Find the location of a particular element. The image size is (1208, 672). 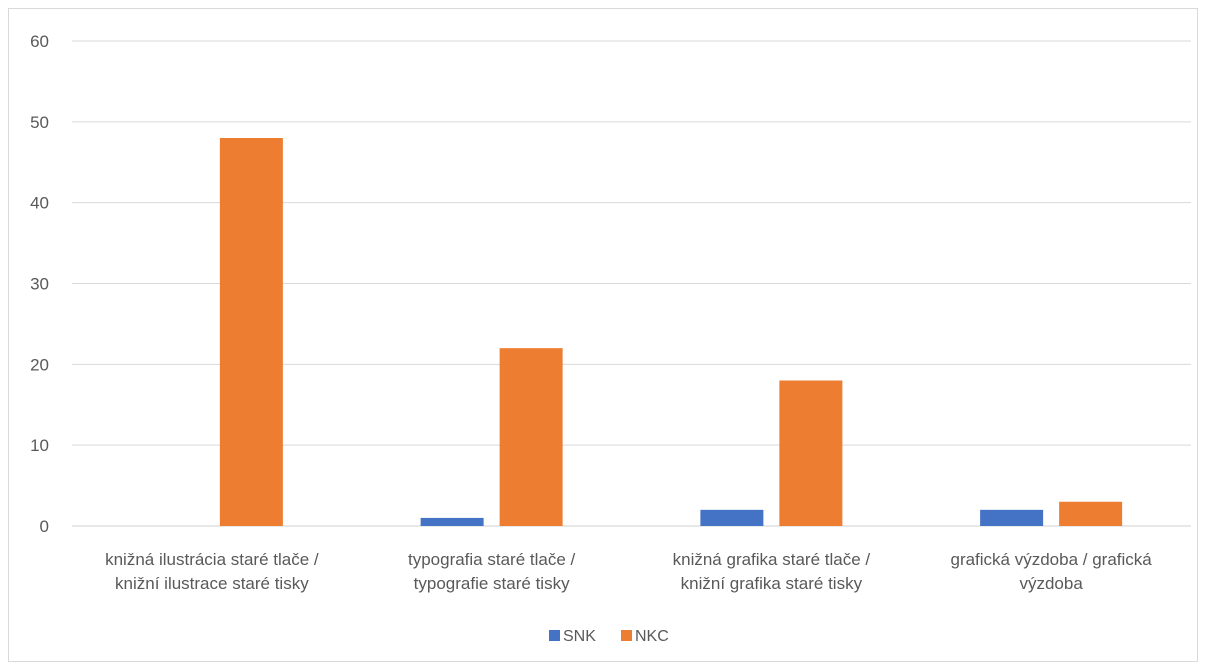

x-tick-label: knižná grafika staré tlače / is located at coordinates (772, 559).